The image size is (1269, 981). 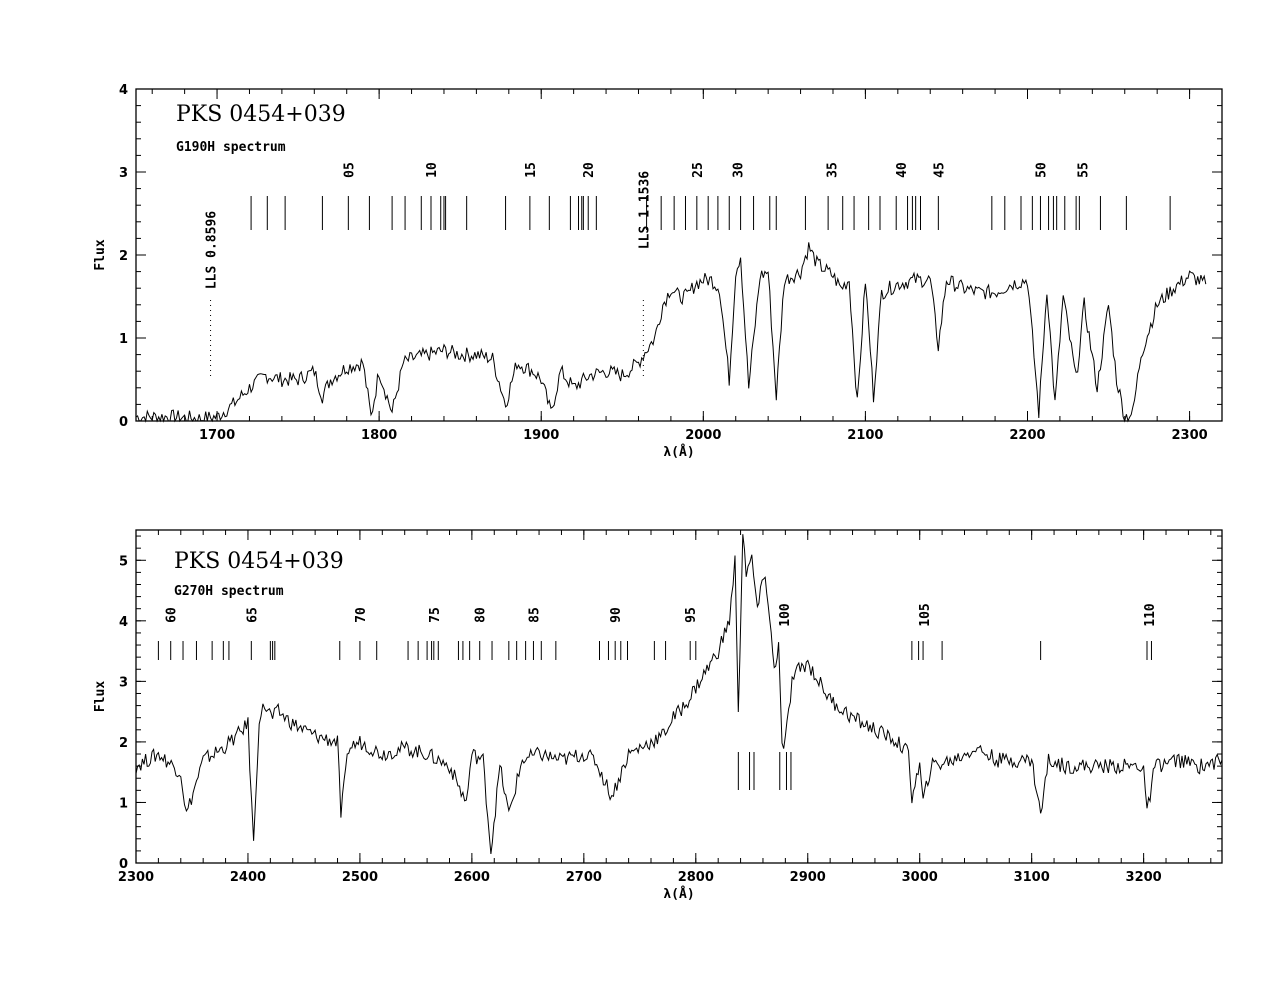 What do you see at coordinates (925, 614) in the screenshot?
I see `line-index-label: 105` at bounding box center [925, 614].